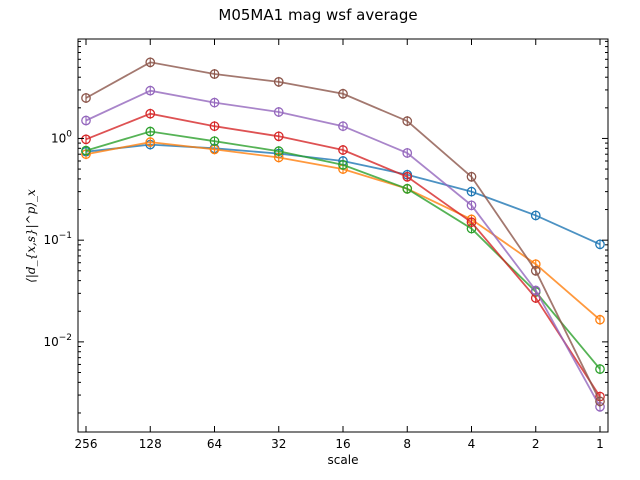 The height and width of the screenshot is (480, 640). What do you see at coordinates (317, 15) in the screenshot?
I see `chart-title: M05MA1 mag wsf average` at bounding box center [317, 15].